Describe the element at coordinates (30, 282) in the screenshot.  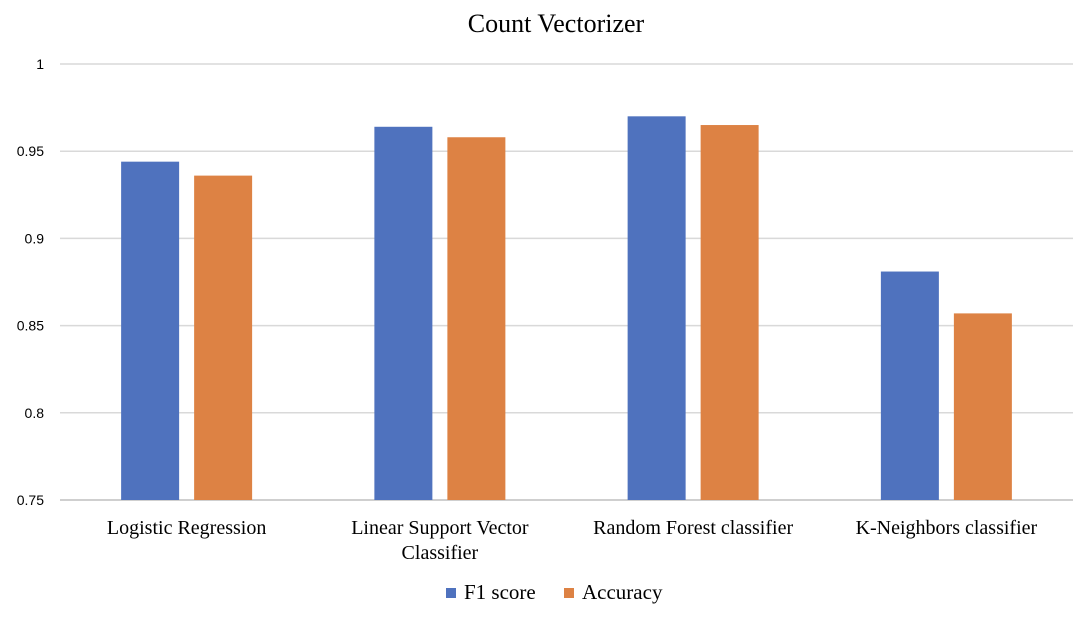
I see `y-axis-ticks: 0.75 0.8 0.85 0.9 0.95 1` at that location.